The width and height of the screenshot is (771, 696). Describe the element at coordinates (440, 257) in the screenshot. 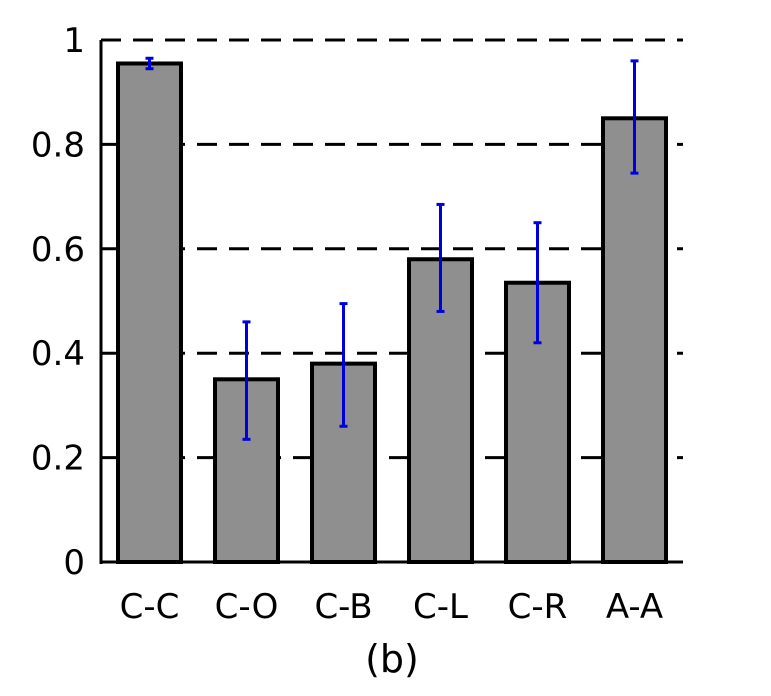

I see `error-bar-c-l` at that location.